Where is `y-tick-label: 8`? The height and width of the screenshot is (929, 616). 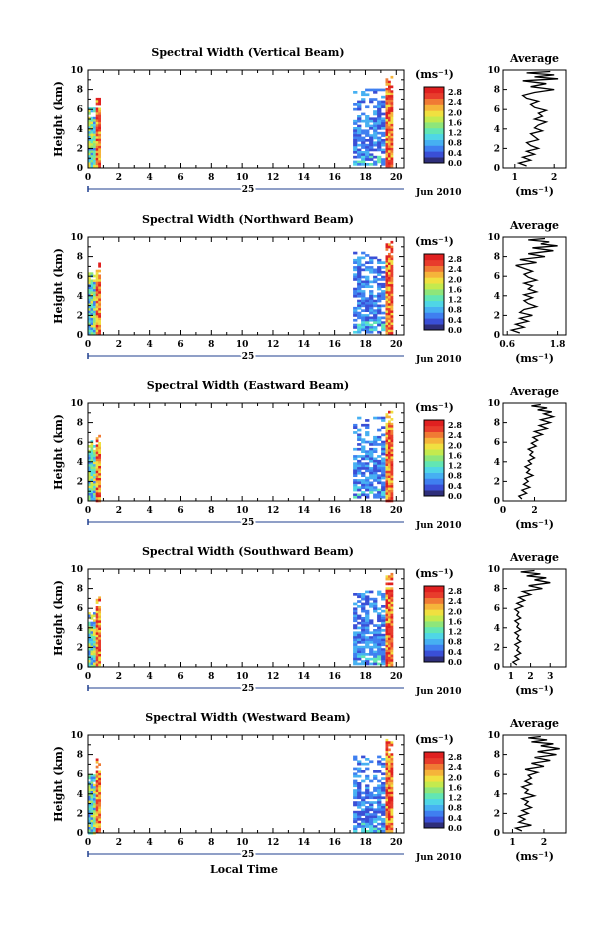
y-tick-label: 8 is located at coordinates (80, 258).